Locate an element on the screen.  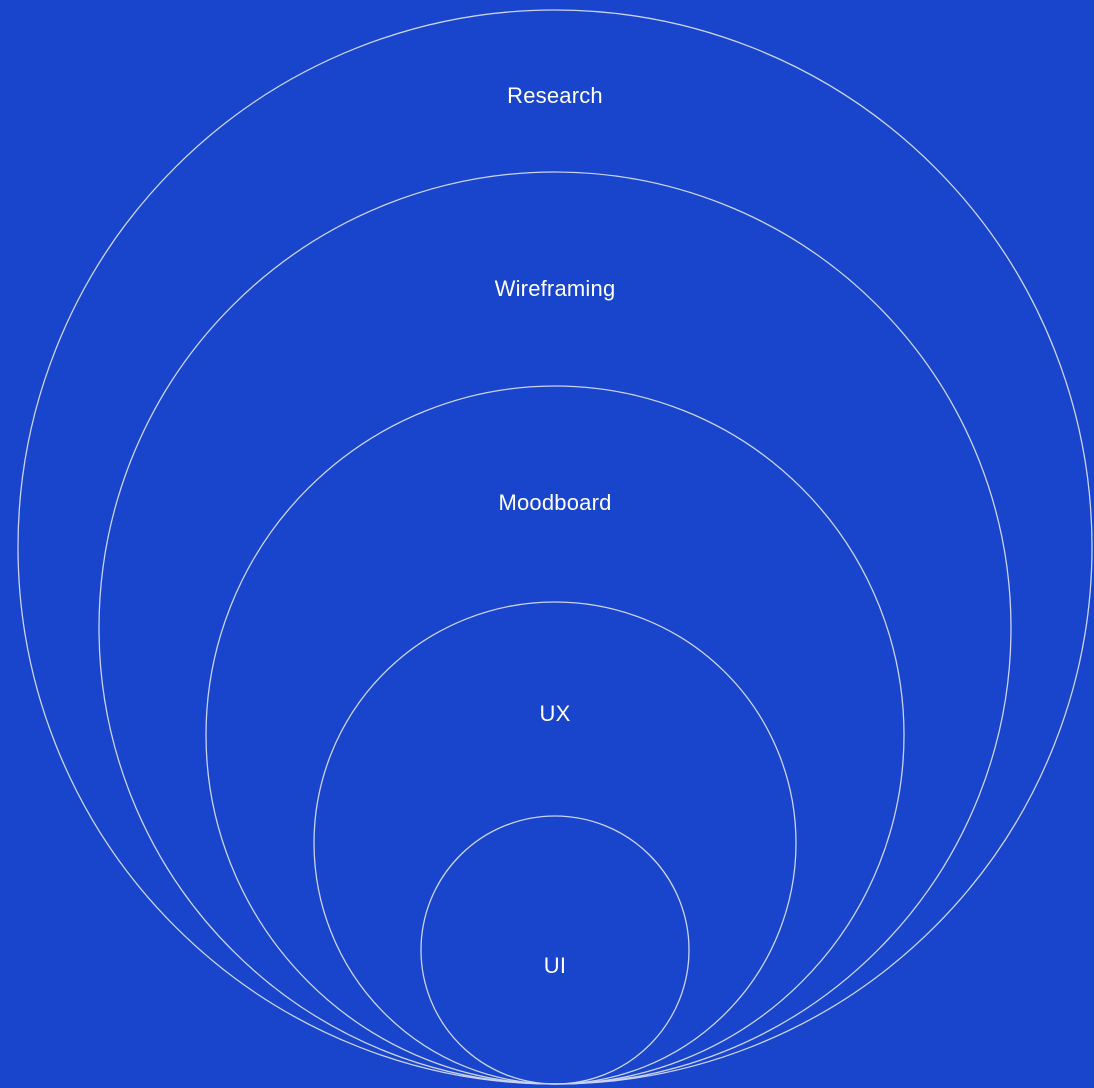
ring-ui is located at coordinates (555, 950).